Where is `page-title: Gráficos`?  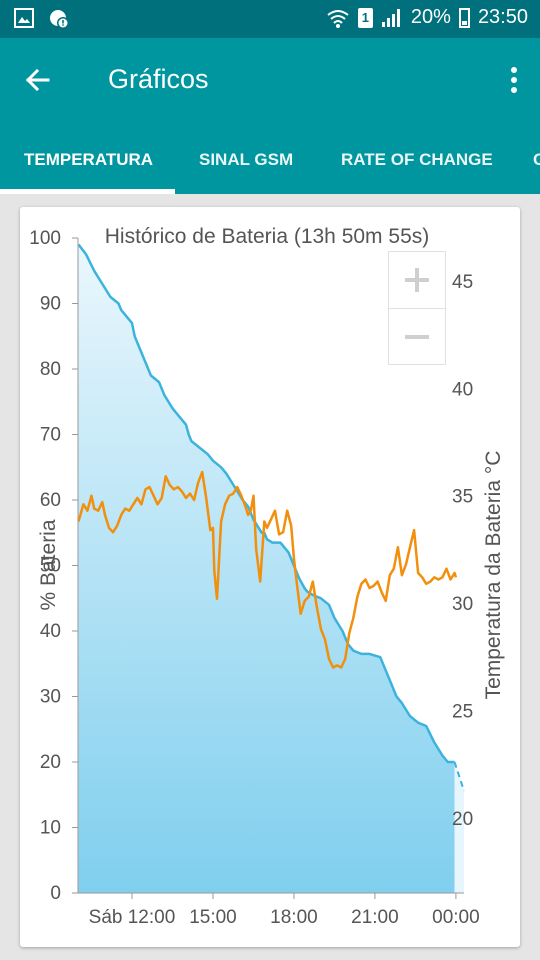
page-title: Gráficos is located at coordinates (158, 79).